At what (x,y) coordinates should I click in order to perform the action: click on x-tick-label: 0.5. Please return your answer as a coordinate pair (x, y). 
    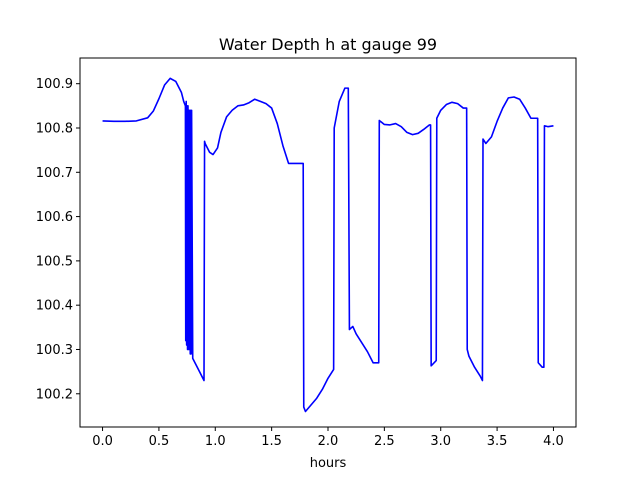
    Looking at the image, I should click on (159, 441).